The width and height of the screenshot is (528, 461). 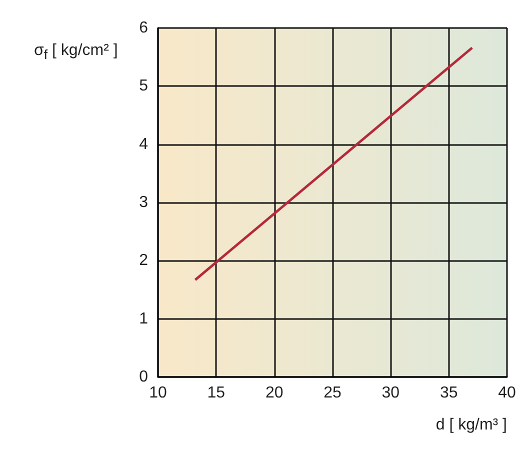 What do you see at coordinates (143, 377) in the screenshot?
I see `y-tick-label: 0` at bounding box center [143, 377].